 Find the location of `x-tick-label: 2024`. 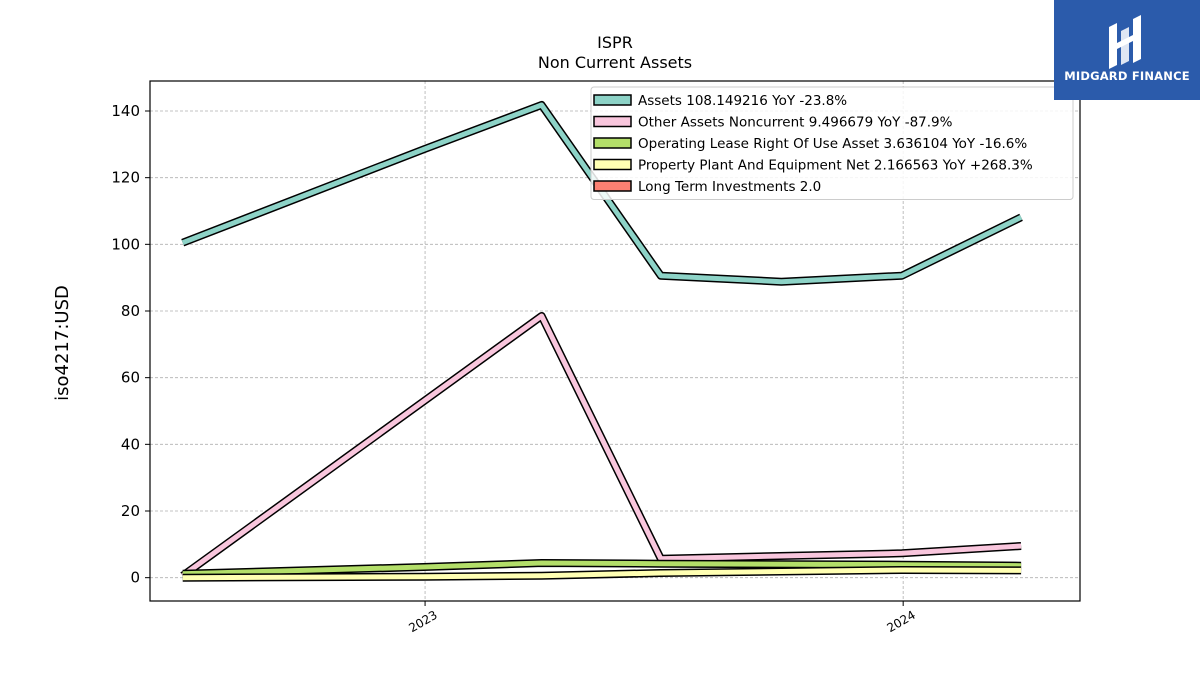

x-tick-label: 2024 is located at coordinates (900, 621).